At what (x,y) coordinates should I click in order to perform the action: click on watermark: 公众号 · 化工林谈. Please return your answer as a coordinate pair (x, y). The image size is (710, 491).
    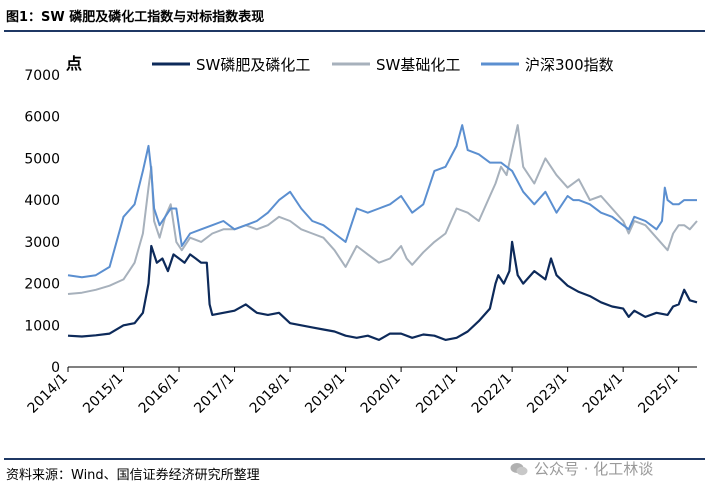
    Looking at the image, I should click on (581, 468).